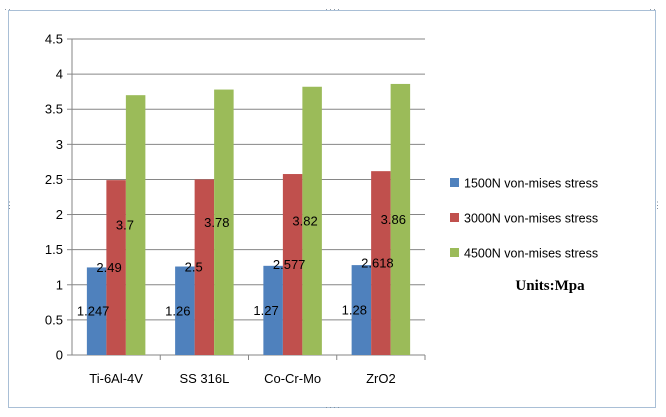 The width and height of the screenshot is (666, 417). I want to click on y-tick-label: 1.5, so click(54, 249).